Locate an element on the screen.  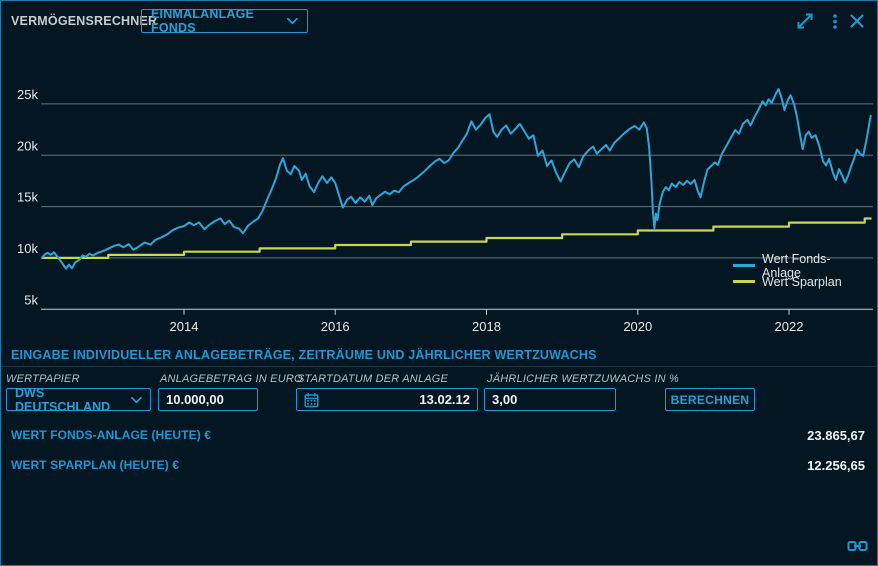
mode-select-value: EINMALANLAGE FONDS is located at coordinates (203, 21).